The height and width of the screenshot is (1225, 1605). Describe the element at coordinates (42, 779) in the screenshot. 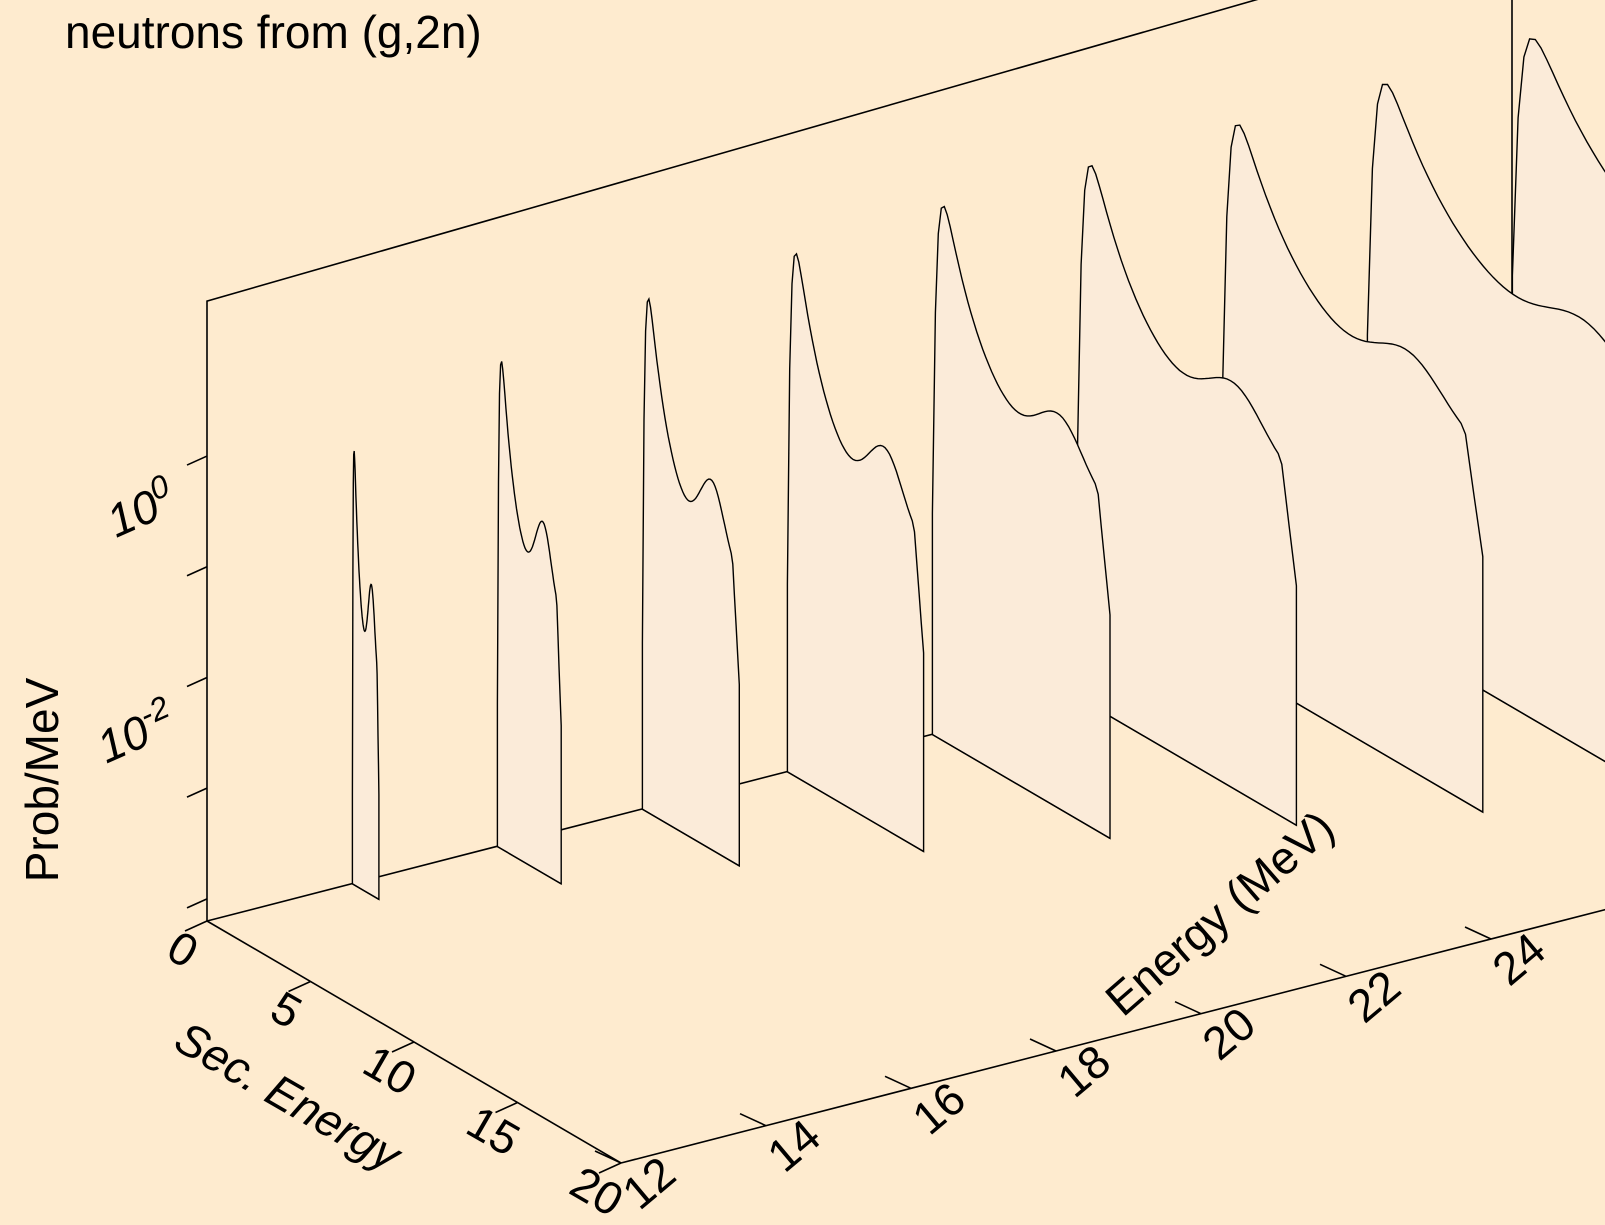

I see `z-axis-title: Prob/MeV` at that location.